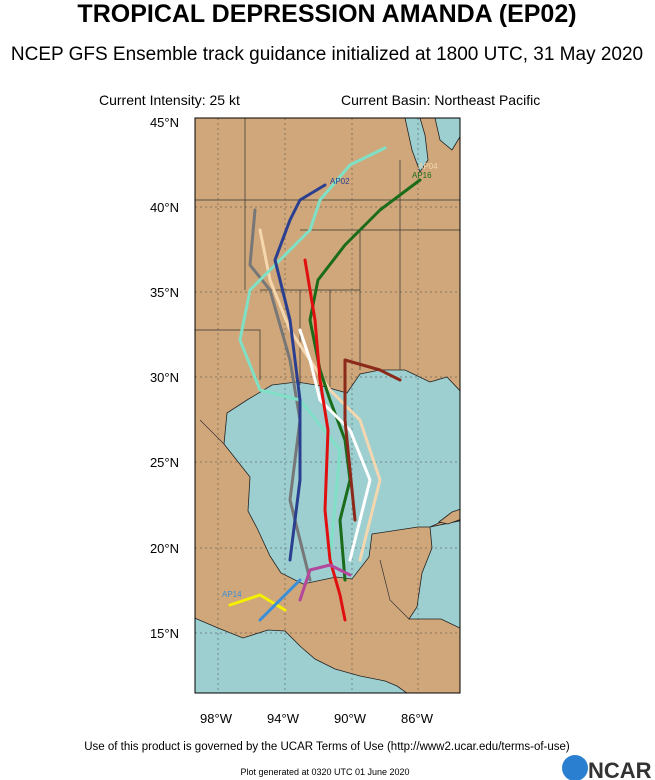 The image size is (655, 780). Describe the element at coordinates (422, 175) in the screenshot. I see `track-label: AP16` at that location.